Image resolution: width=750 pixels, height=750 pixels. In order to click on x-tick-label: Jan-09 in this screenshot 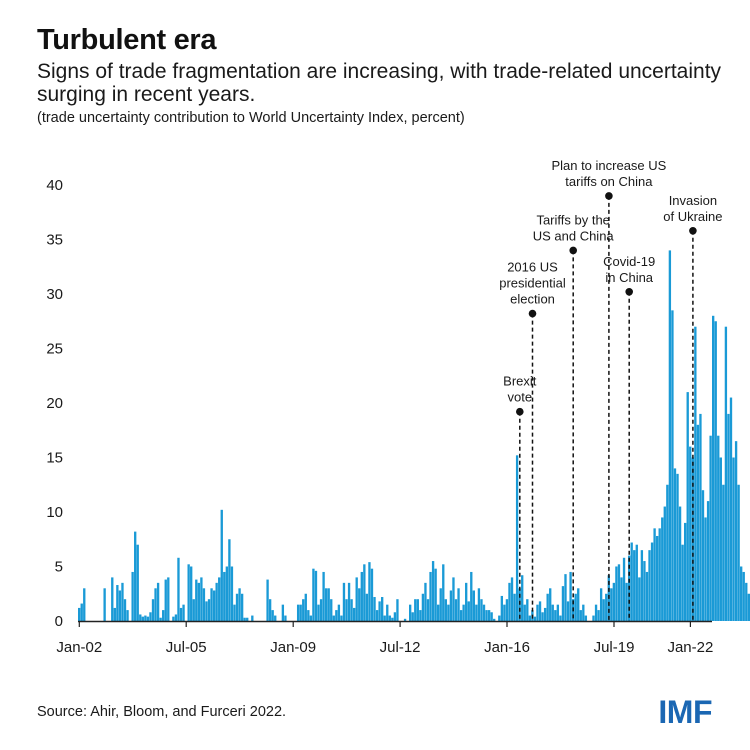, I will do `click(293, 647)`.